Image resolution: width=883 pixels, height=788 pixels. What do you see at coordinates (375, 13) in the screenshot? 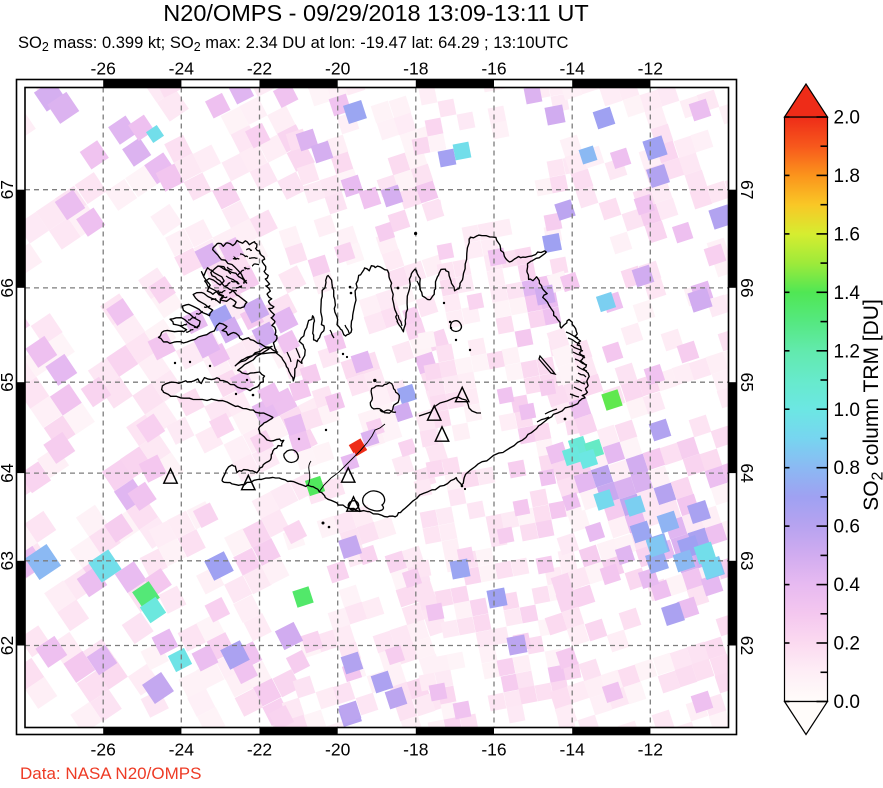
I see `svg-text:N20/OMPS - 09/29/2018 13:09-13: N20/OMPS - 09/29/2018 13:09-13:11 UT` at bounding box center [375, 13].